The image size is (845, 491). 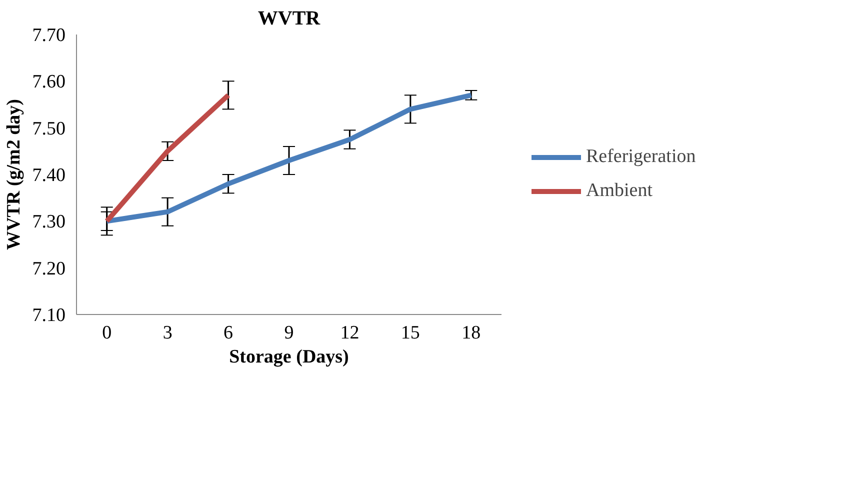 What do you see at coordinates (167, 333) in the screenshot?
I see `x-tick-label: 3` at bounding box center [167, 333].